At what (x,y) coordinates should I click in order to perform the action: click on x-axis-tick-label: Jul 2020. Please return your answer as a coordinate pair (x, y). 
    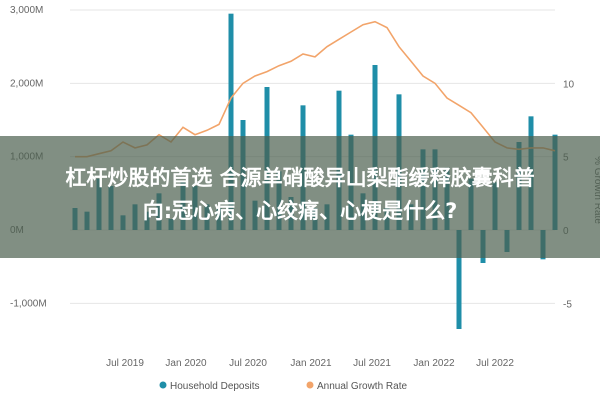
    Looking at the image, I should click on (248, 363).